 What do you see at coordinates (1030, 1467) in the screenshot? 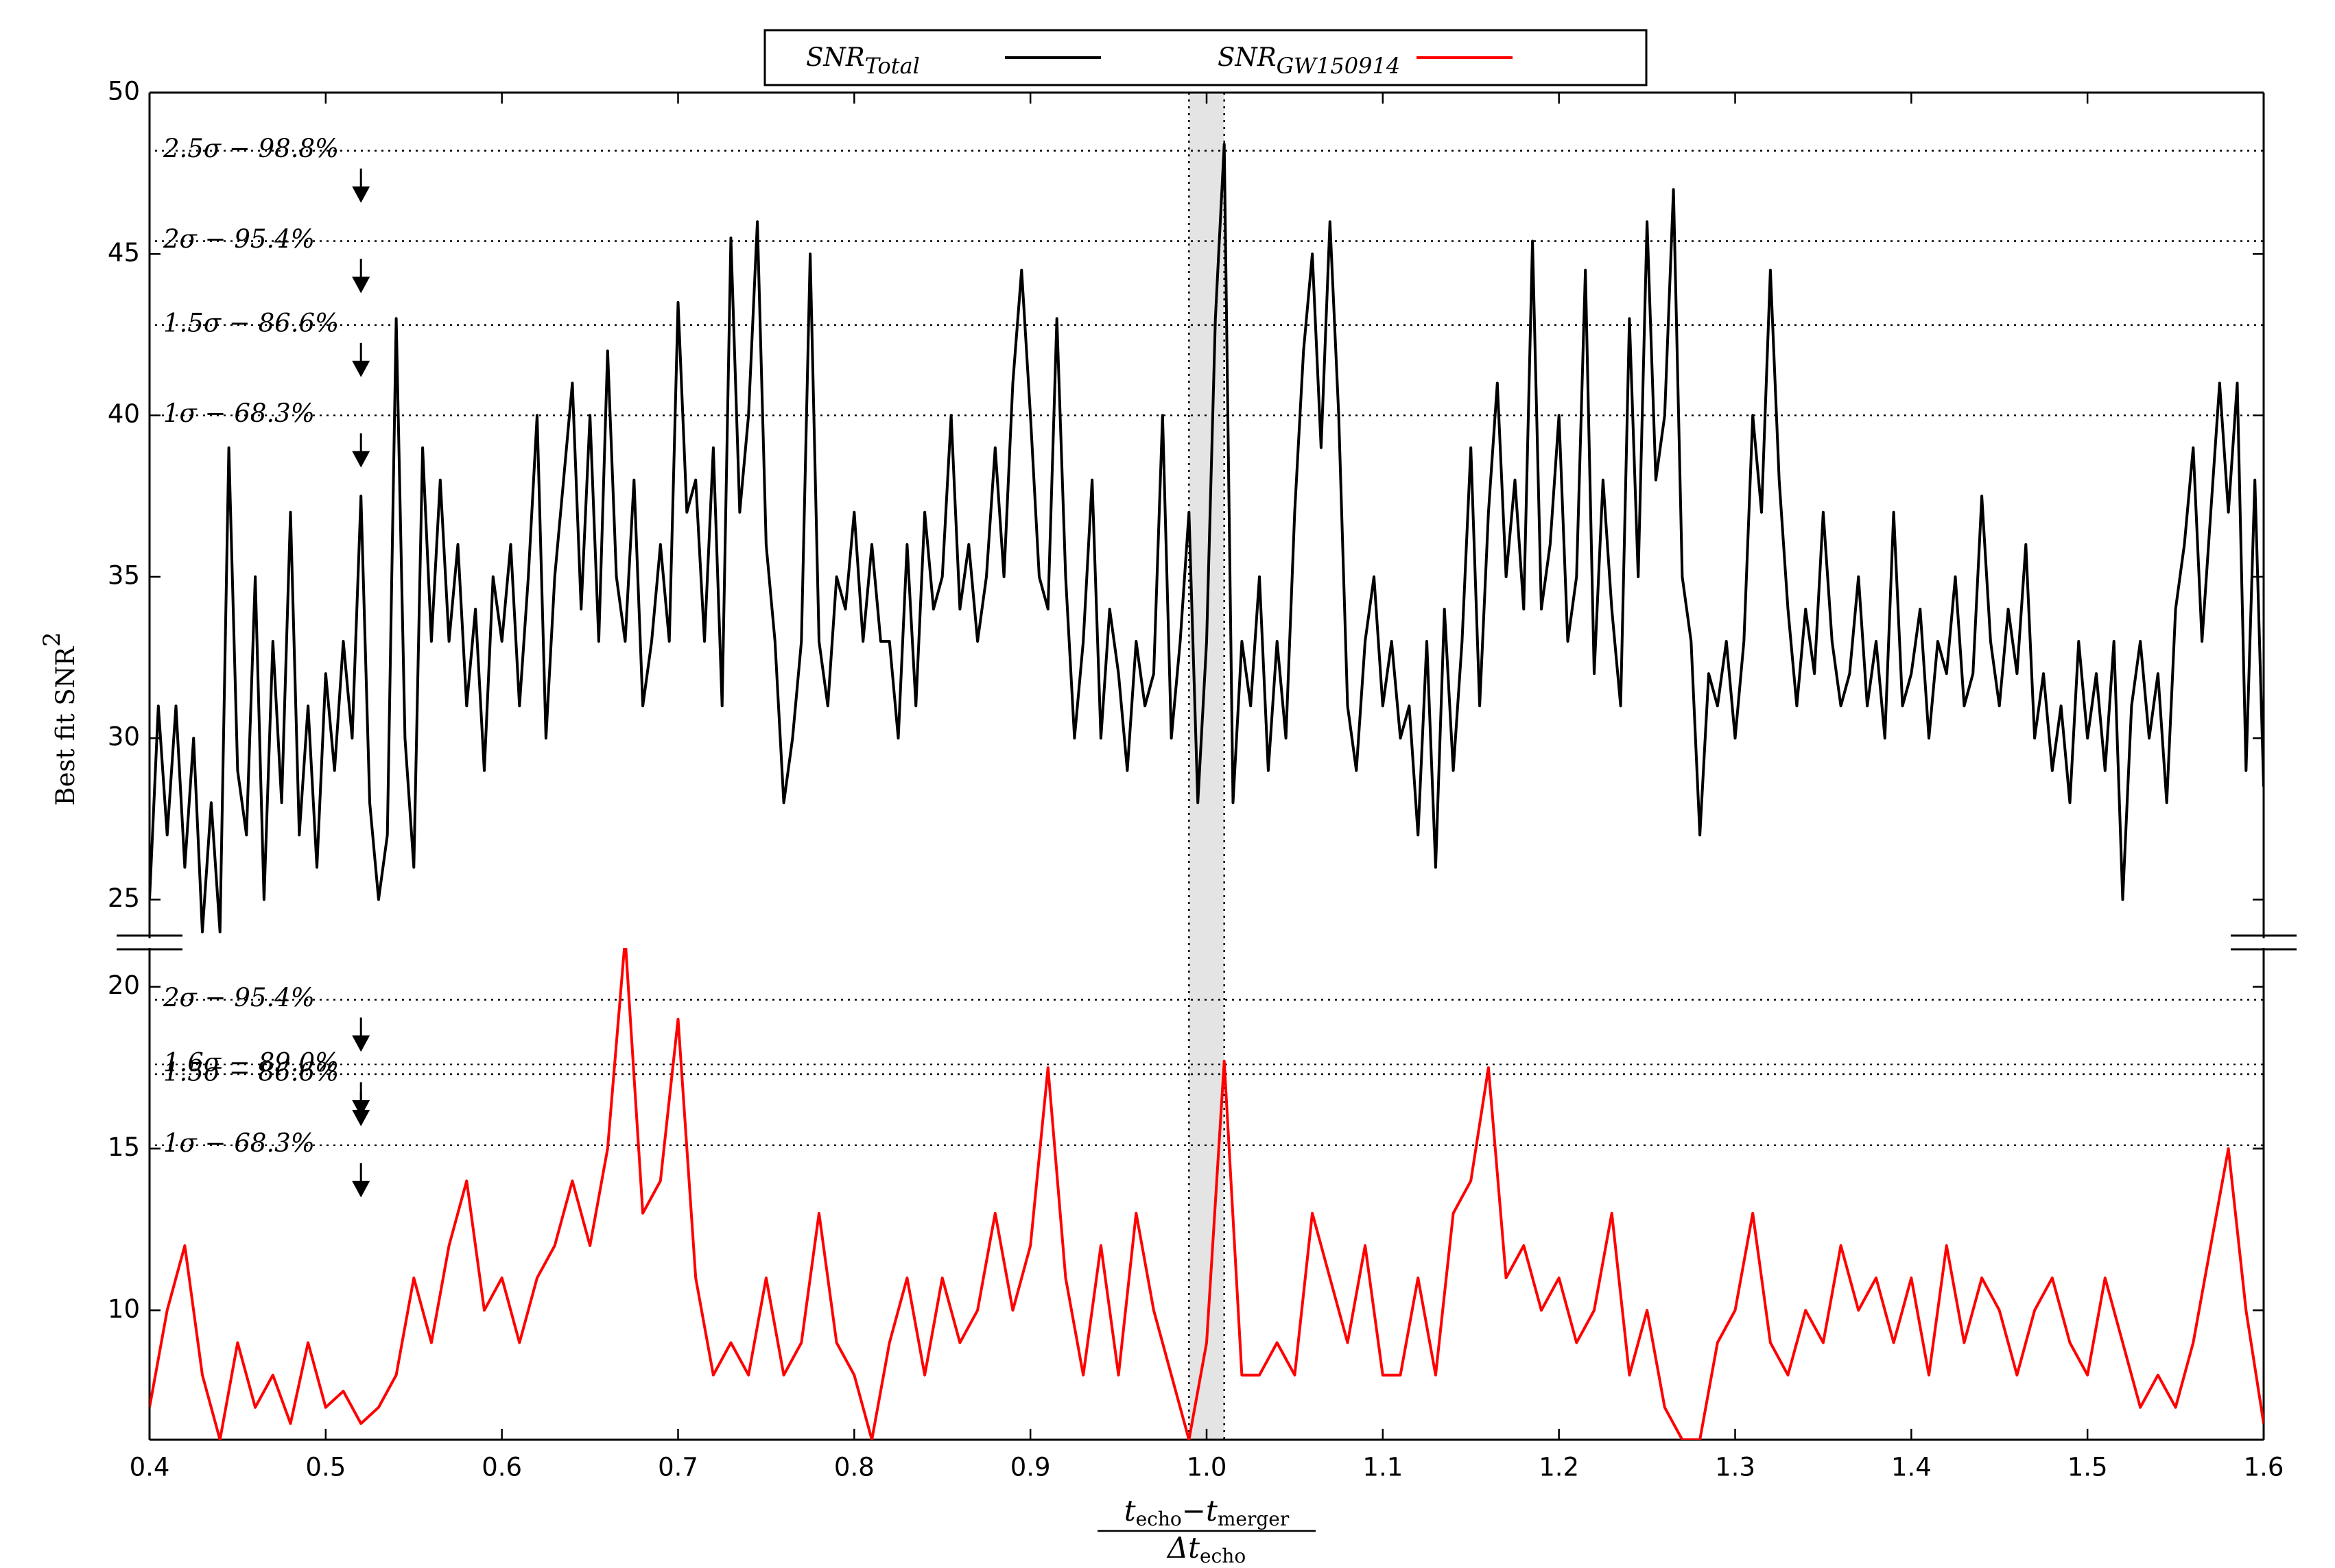
I see `x-tick-label: 0.9` at bounding box center [1030, 1467].